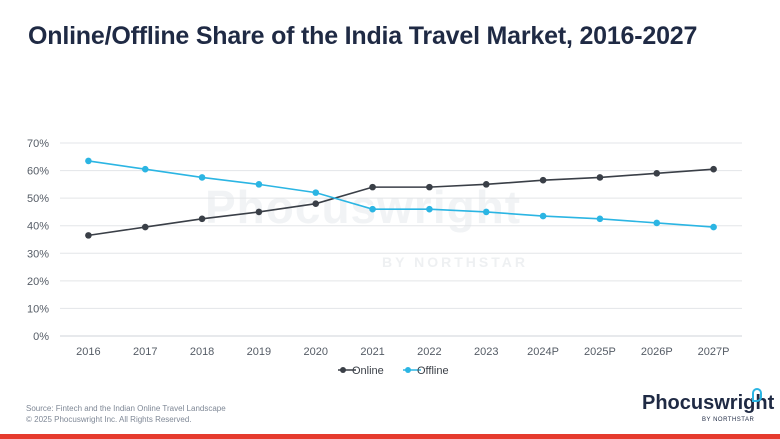 Image resolution: width=780 pixels, height=439 pixels. I want to click on x-tick-label: 2026P, so click(657, 352).